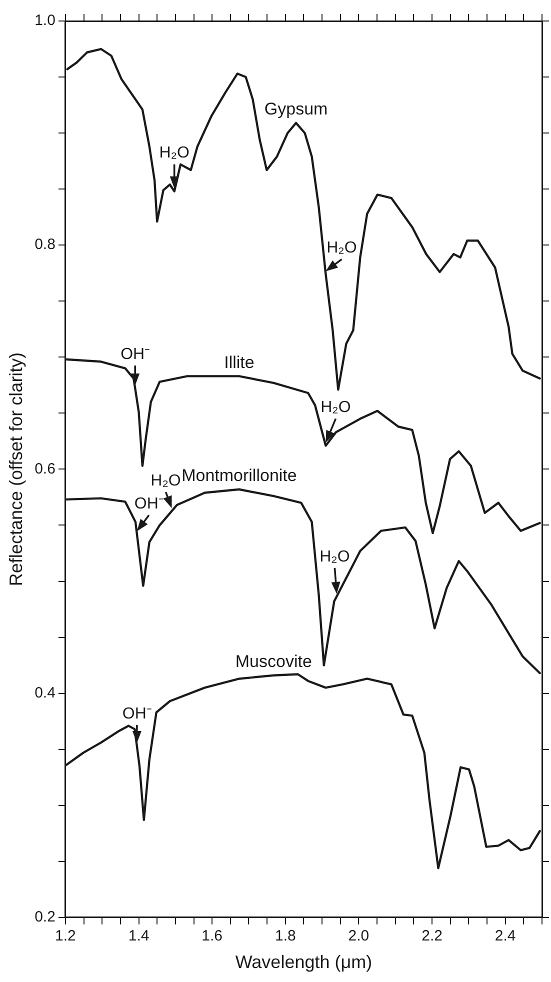  What do you see at coordinates (296, 109) in the screenshot?
I see `series-label: Gypsum` at bounding box center [296, 109].